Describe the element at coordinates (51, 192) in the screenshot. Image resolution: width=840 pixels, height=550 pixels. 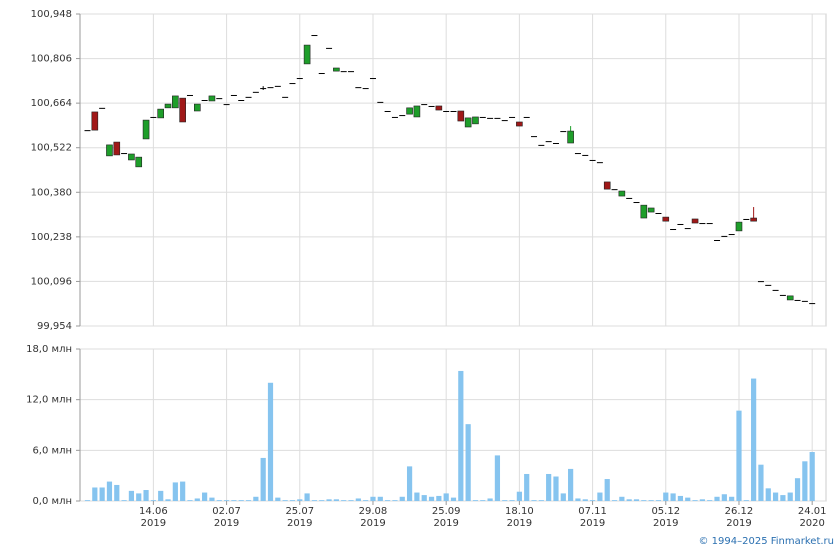
I see `y-tick-label: 100,380` at that location.